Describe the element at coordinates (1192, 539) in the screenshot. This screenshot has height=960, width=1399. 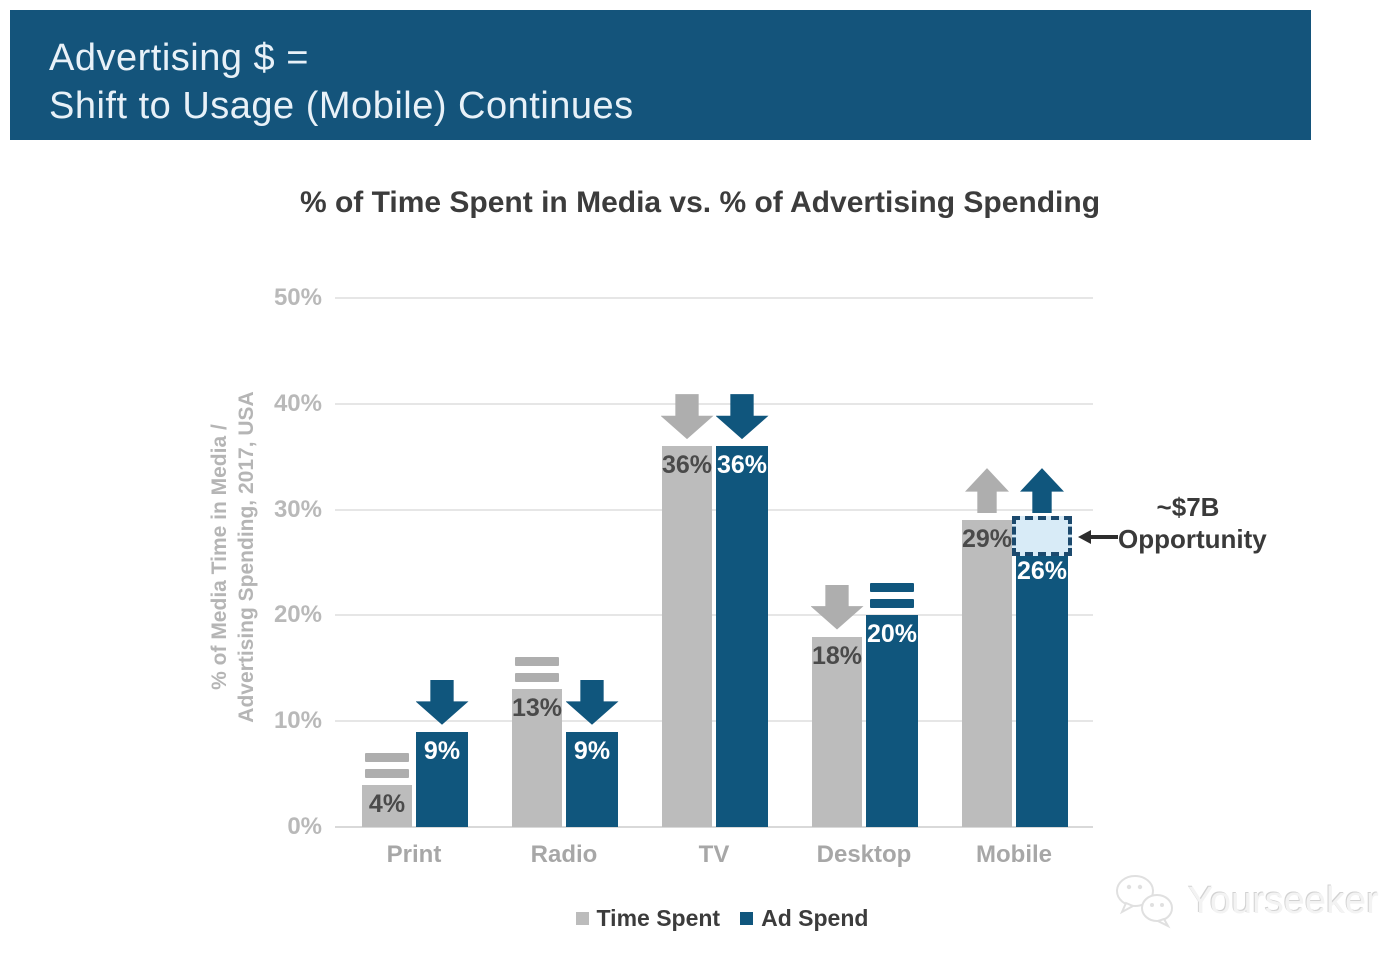
I see `opportunity-annotation-line2: Opportunity` at that location.